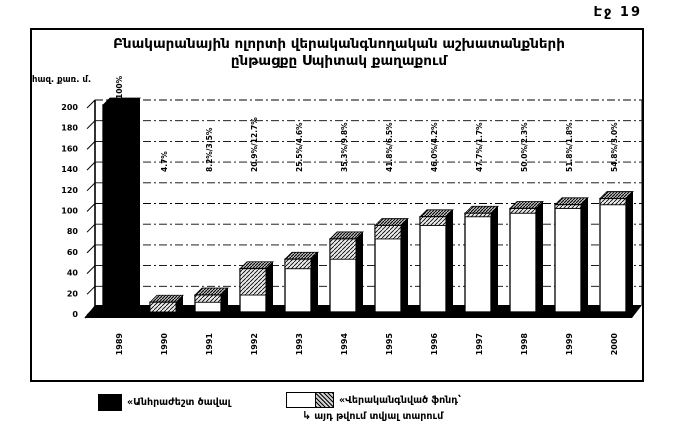  Describe the element at coordinates (400, 400) in the screenshot. I see `legend-restored-label: «Վերականգնված ֆոնդ՝` at that location.